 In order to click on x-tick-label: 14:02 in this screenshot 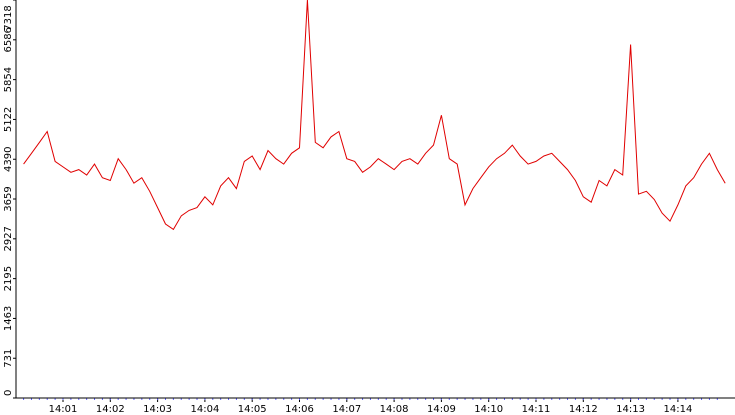, I will do `click(110, 409)`.